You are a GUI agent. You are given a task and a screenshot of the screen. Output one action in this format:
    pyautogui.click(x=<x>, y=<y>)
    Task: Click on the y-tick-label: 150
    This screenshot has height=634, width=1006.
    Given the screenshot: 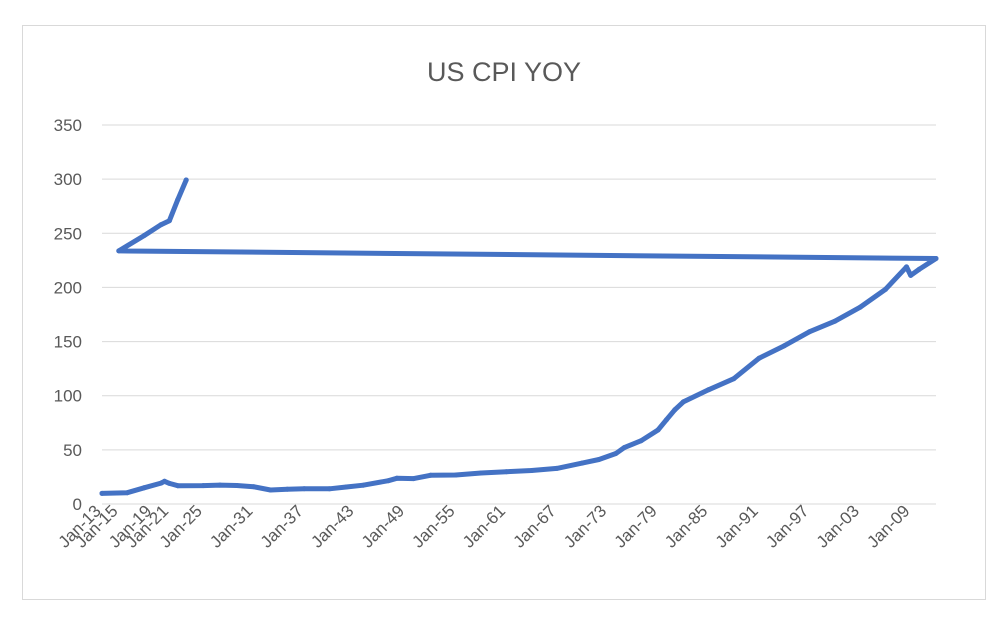 What is the action you would take?
    pyautogui.click(x=68, y=342)
    